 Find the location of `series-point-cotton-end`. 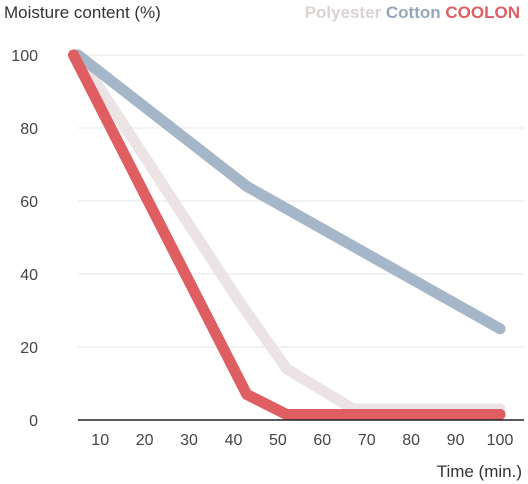

series-point-cotton-end is located at coordinates (500, 329).